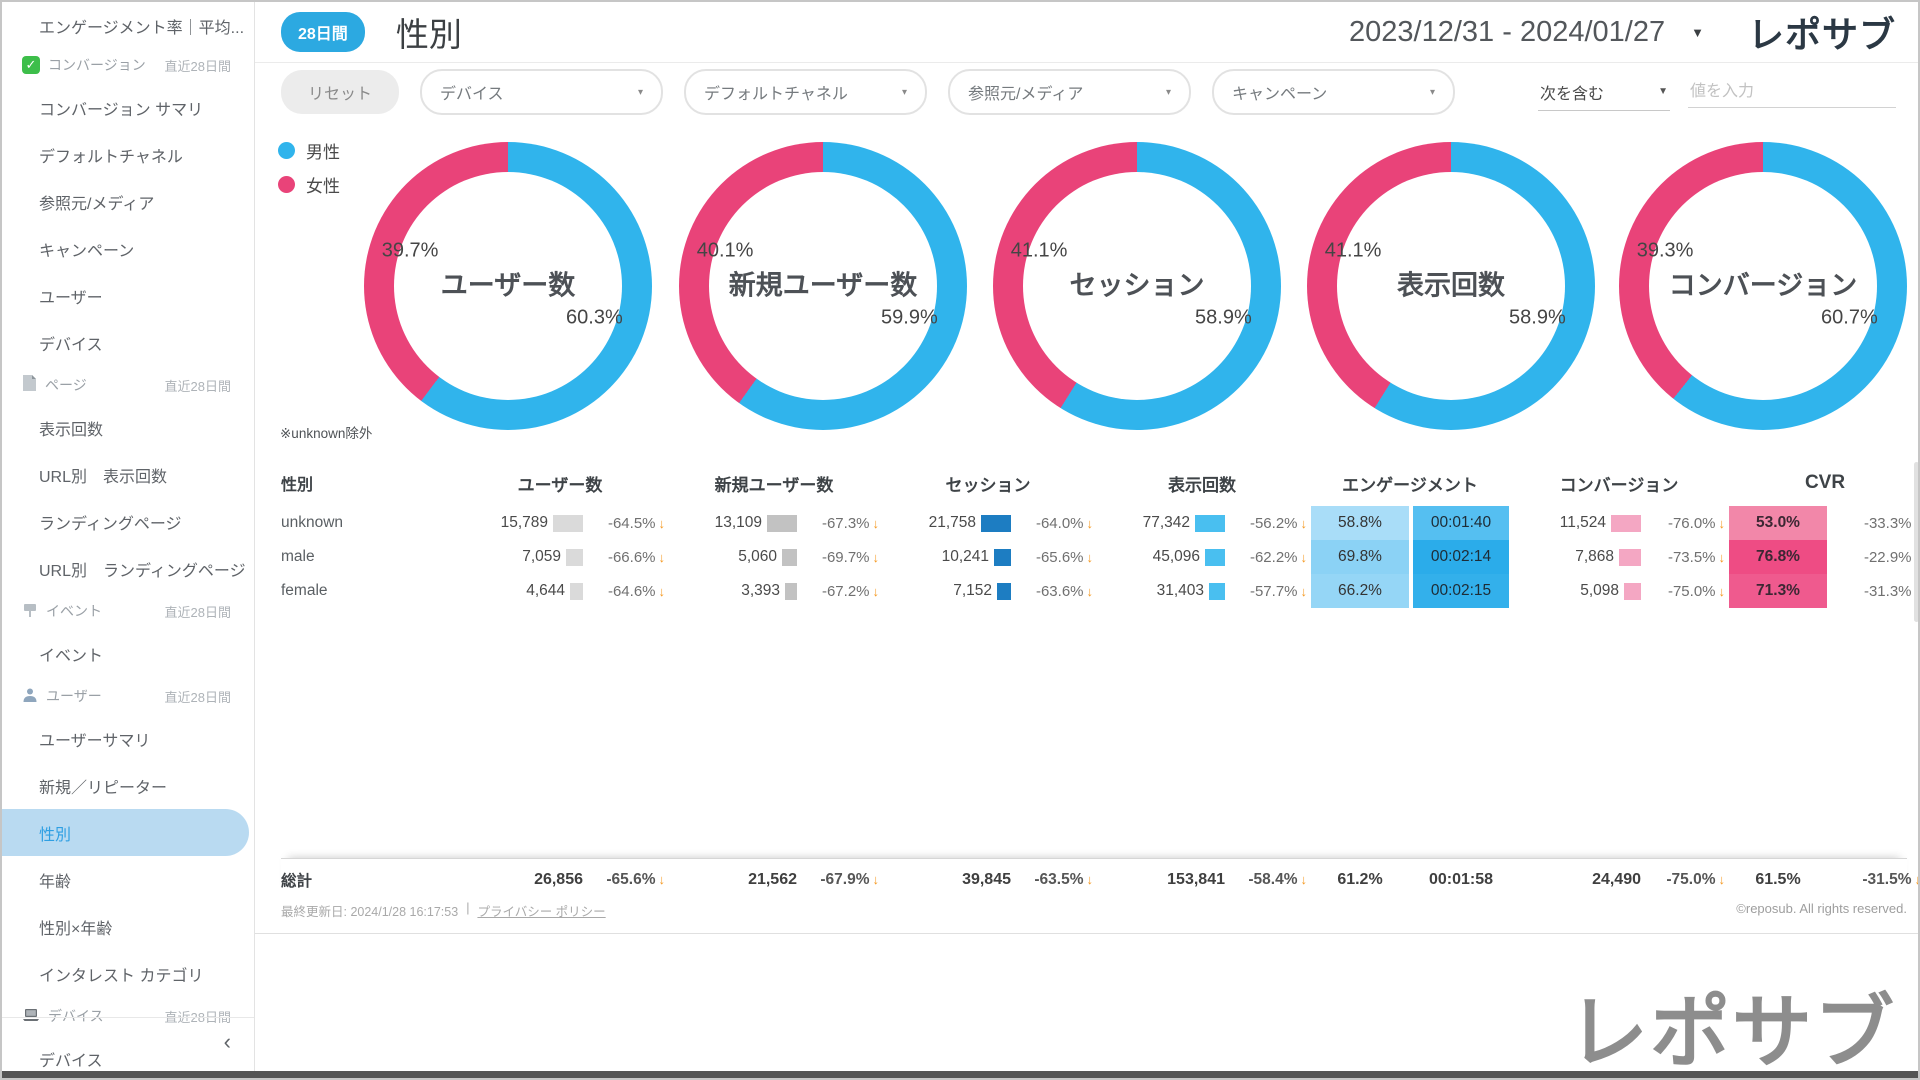 The image size is (1920, 1080). Describe the element at coordinates (1268, 880) in the screenshot. I see `cell-totals-views-change: -58.4% ↓` at that location.